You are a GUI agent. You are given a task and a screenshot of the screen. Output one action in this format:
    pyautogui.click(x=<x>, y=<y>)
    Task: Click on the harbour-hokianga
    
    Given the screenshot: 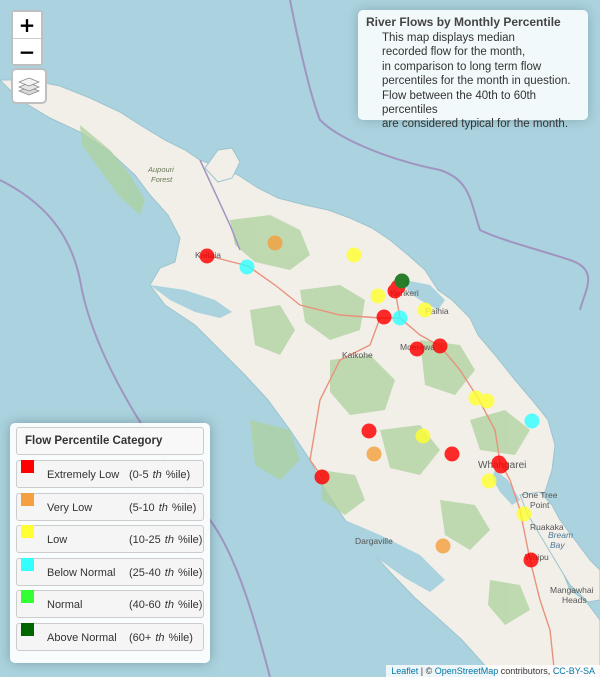 What is the action you would take?
    pyautogui.click(x=191, y=301)
    